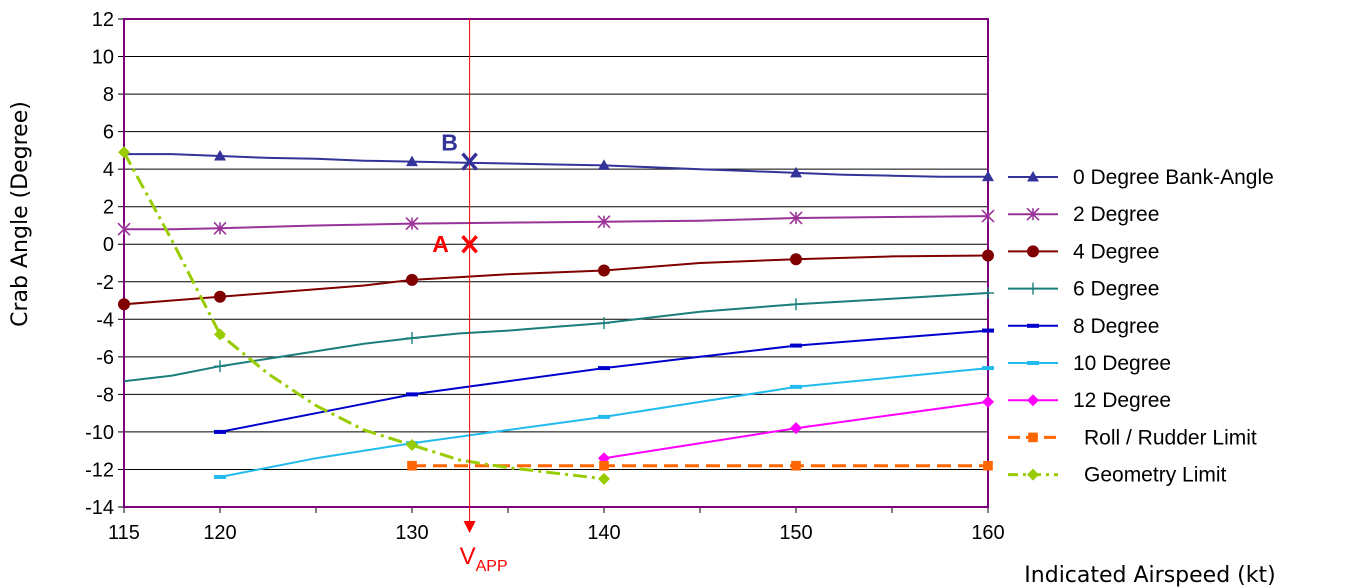 The width and height of the screenshot is (1358, 588). Describe the element at coordinates (105, 283) in the screenshot. I see `y-tick-label: -2` at that location.